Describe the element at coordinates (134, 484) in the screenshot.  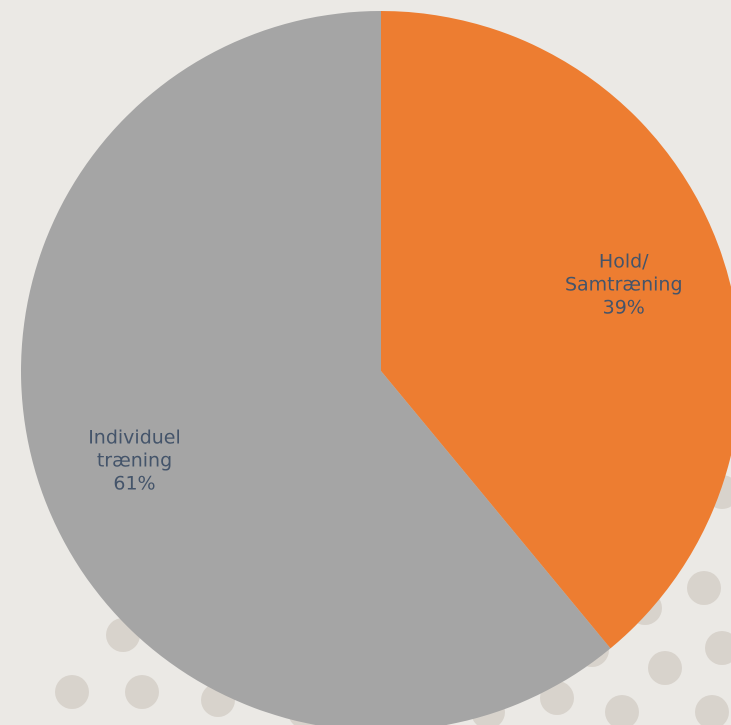
I see `pie-slice-value-label: 61%` at that location.